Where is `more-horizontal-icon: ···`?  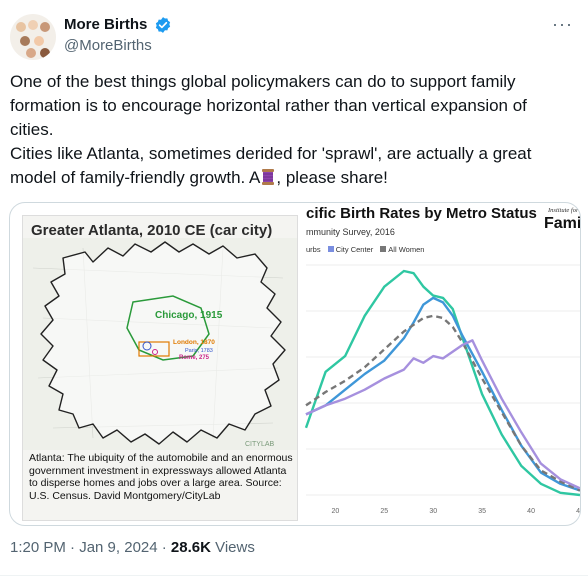
more-horizontal-icon: ··· is located at coordinates (562, 24).